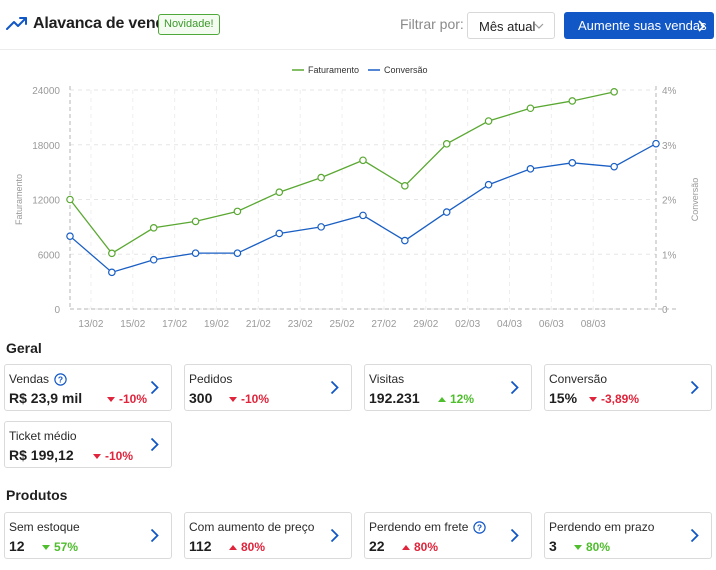  What do you see at coordinates (601, 527) in the screenshot?
I see `metric-card-label: Perdendo em prazo` at bounding box center [601, 527].